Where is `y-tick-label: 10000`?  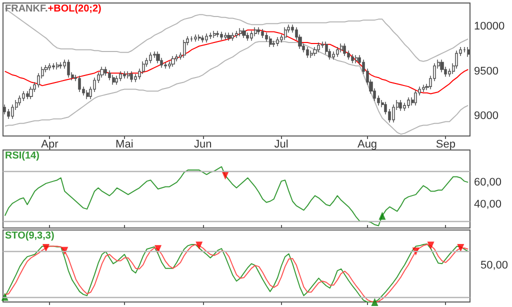
y-tick-label: 10000 is located at coordinates (489, 26).